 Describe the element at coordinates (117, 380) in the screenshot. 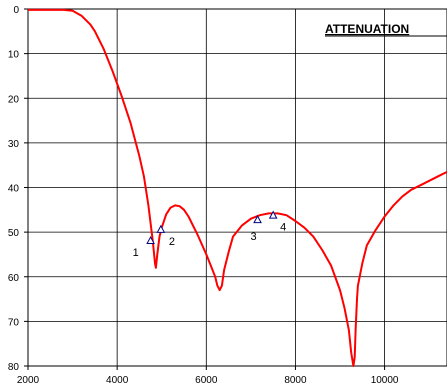

I see `x-tick-label: 4000` at that location.